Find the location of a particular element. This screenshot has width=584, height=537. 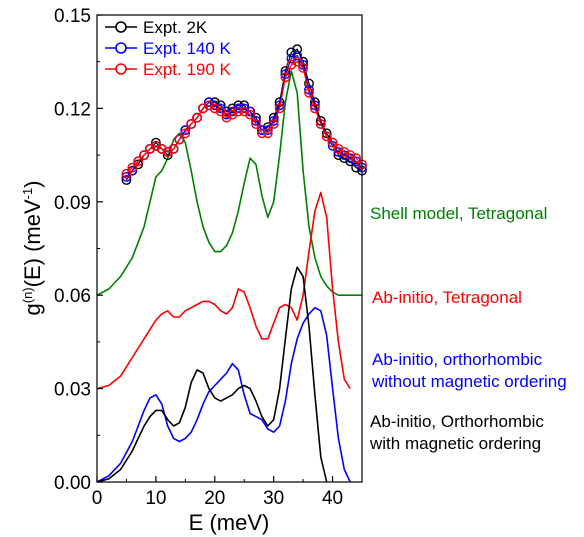

x-tick-label: 40 is located at coordinates (332, 498).